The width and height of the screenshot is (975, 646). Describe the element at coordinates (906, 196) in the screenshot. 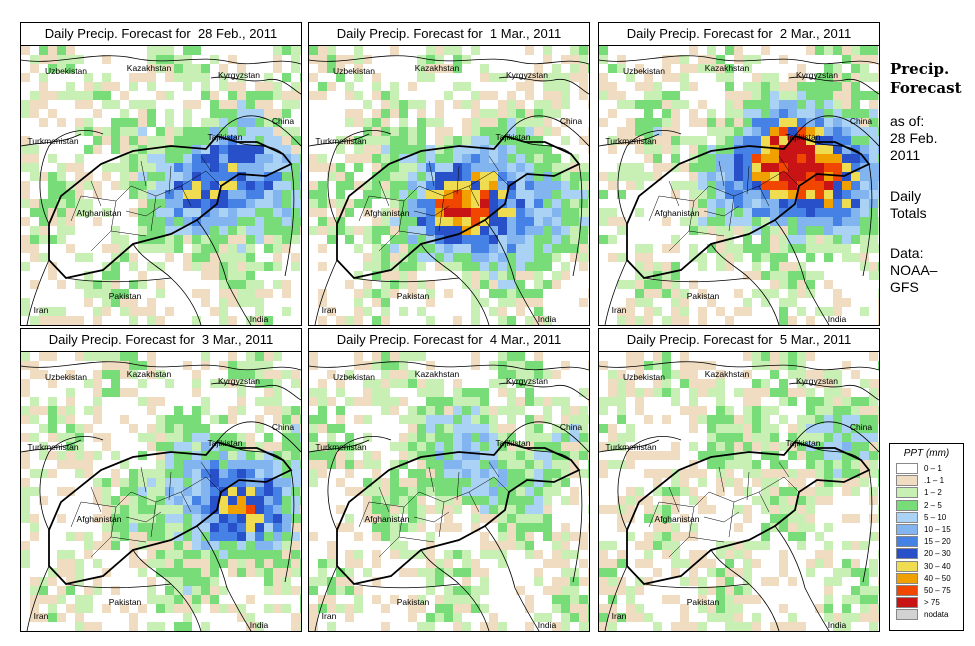

I see `daily-label: Daily` at that location.